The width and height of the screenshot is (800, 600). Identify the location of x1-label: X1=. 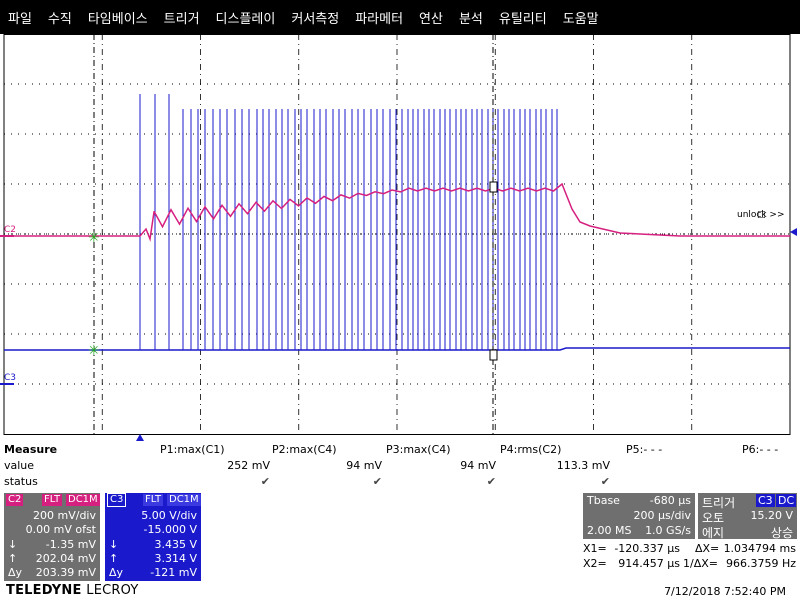
(595, 548).